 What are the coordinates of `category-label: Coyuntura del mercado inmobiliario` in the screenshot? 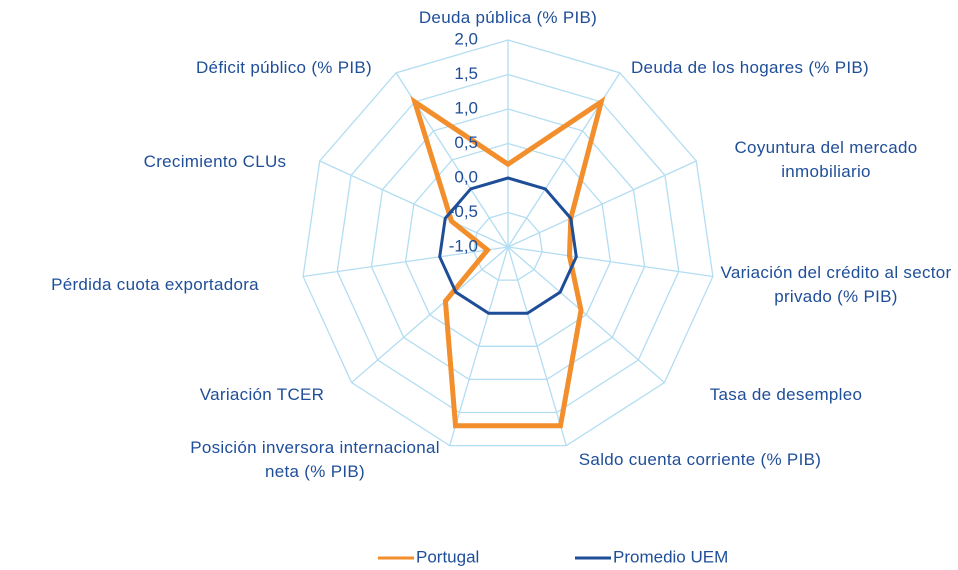 It's located at (826, 159).